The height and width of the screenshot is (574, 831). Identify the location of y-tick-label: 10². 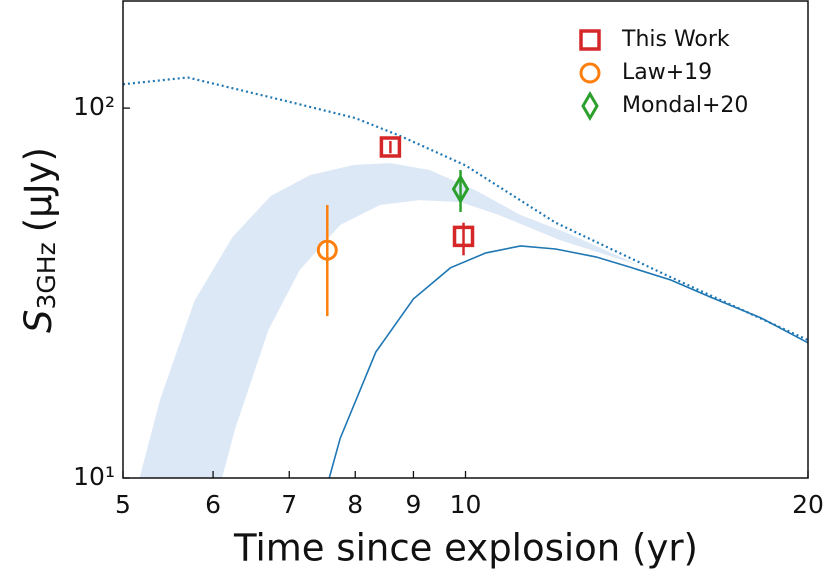
(94, 106).